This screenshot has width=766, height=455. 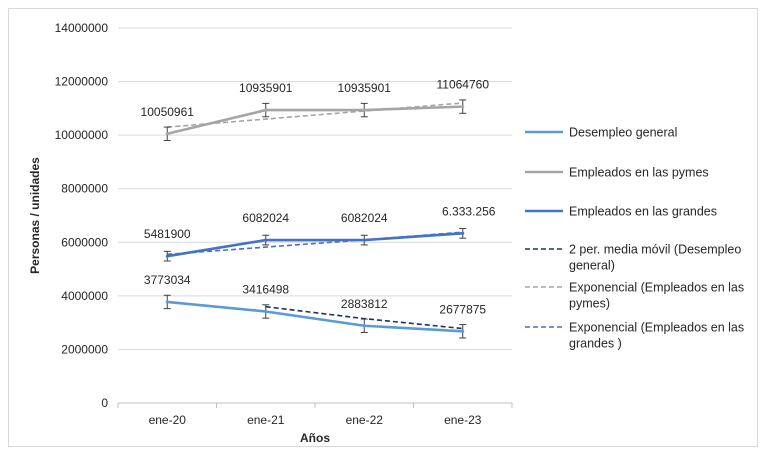 I want to click on y-tick-label: 0, so click(x=104, y=403).